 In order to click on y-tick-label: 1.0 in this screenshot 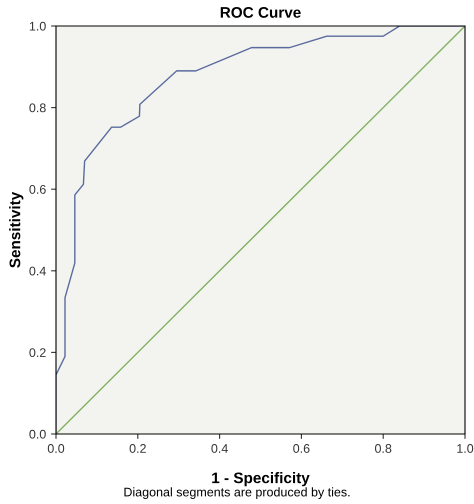, I will do `click(38, 26)`.